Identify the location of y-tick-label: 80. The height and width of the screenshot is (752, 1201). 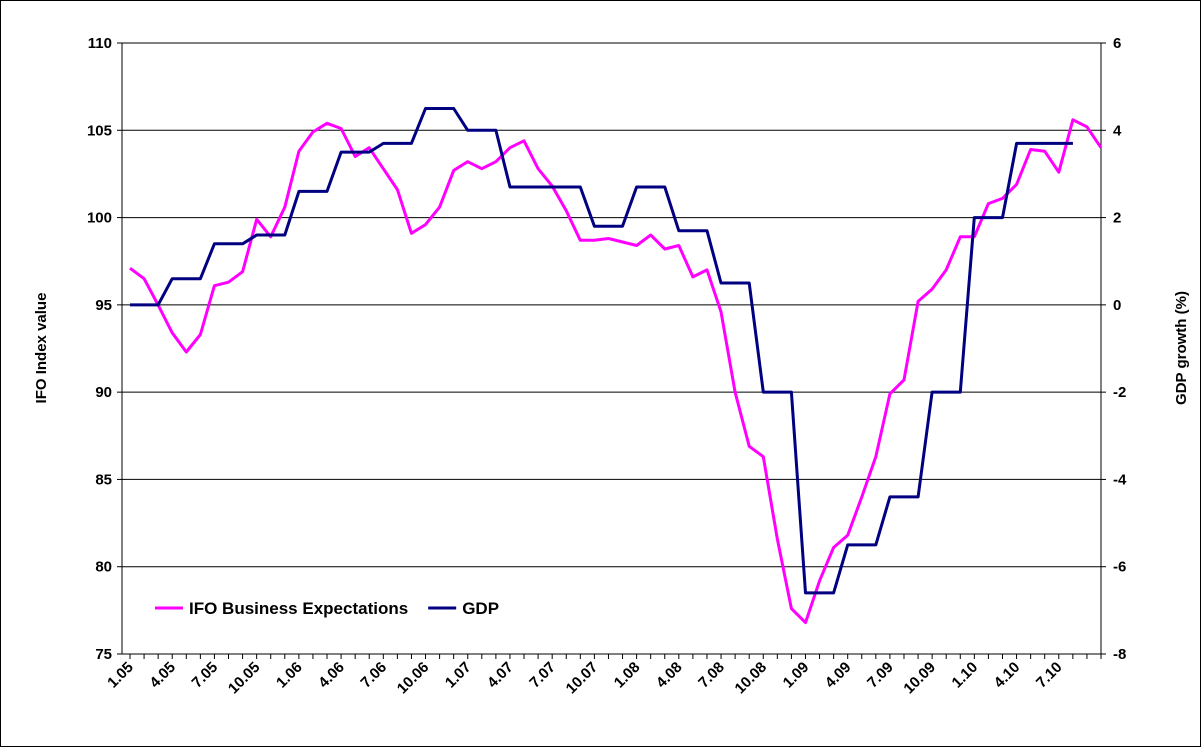
(103, 567).